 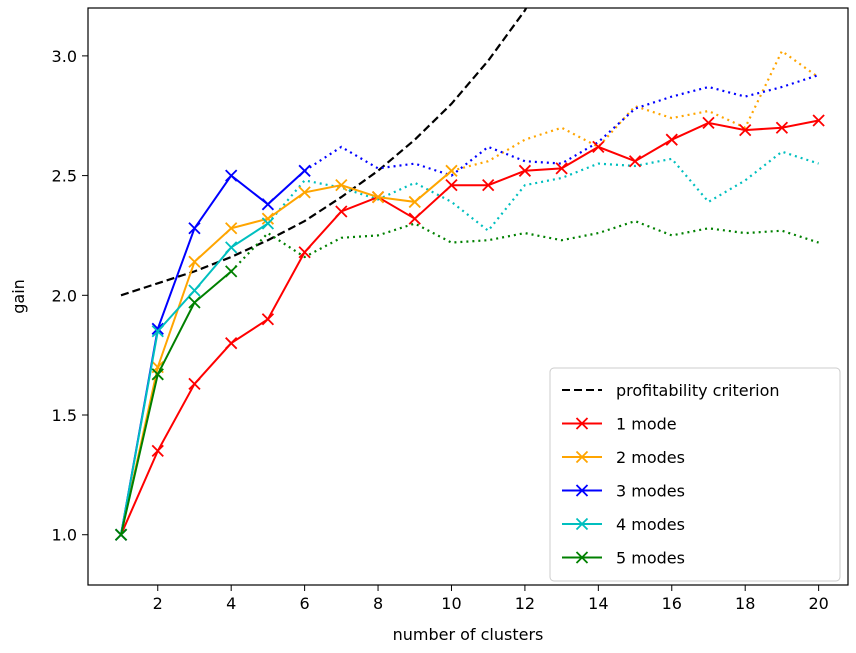 I want to click on x-tick-label: 20, so click(x=818, y=603).